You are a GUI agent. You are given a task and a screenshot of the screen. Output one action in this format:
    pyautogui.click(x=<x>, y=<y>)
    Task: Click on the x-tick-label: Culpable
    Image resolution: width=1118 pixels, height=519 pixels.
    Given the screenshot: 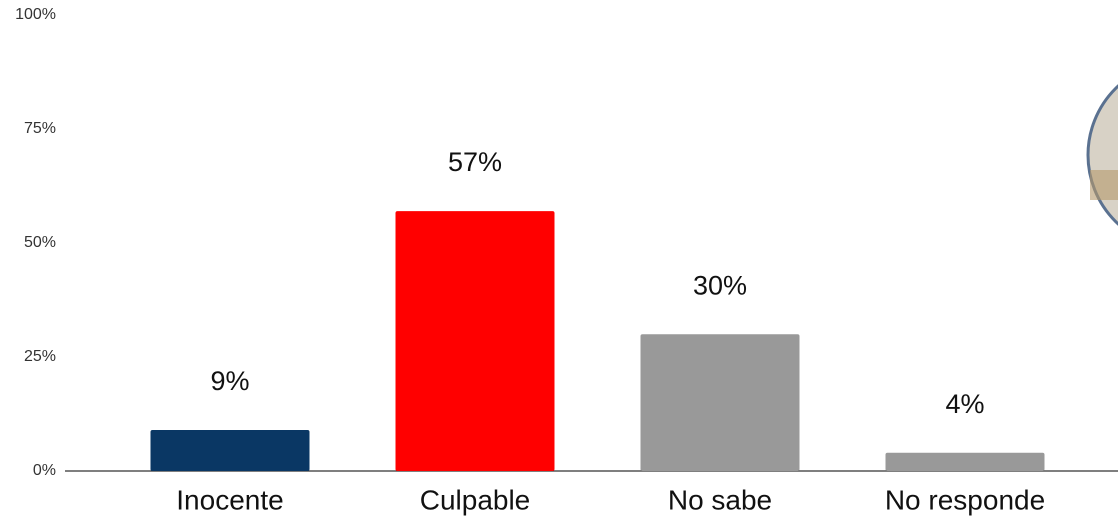 What is the action you would take?
    pyautogui.click(x=475, y=499)
    